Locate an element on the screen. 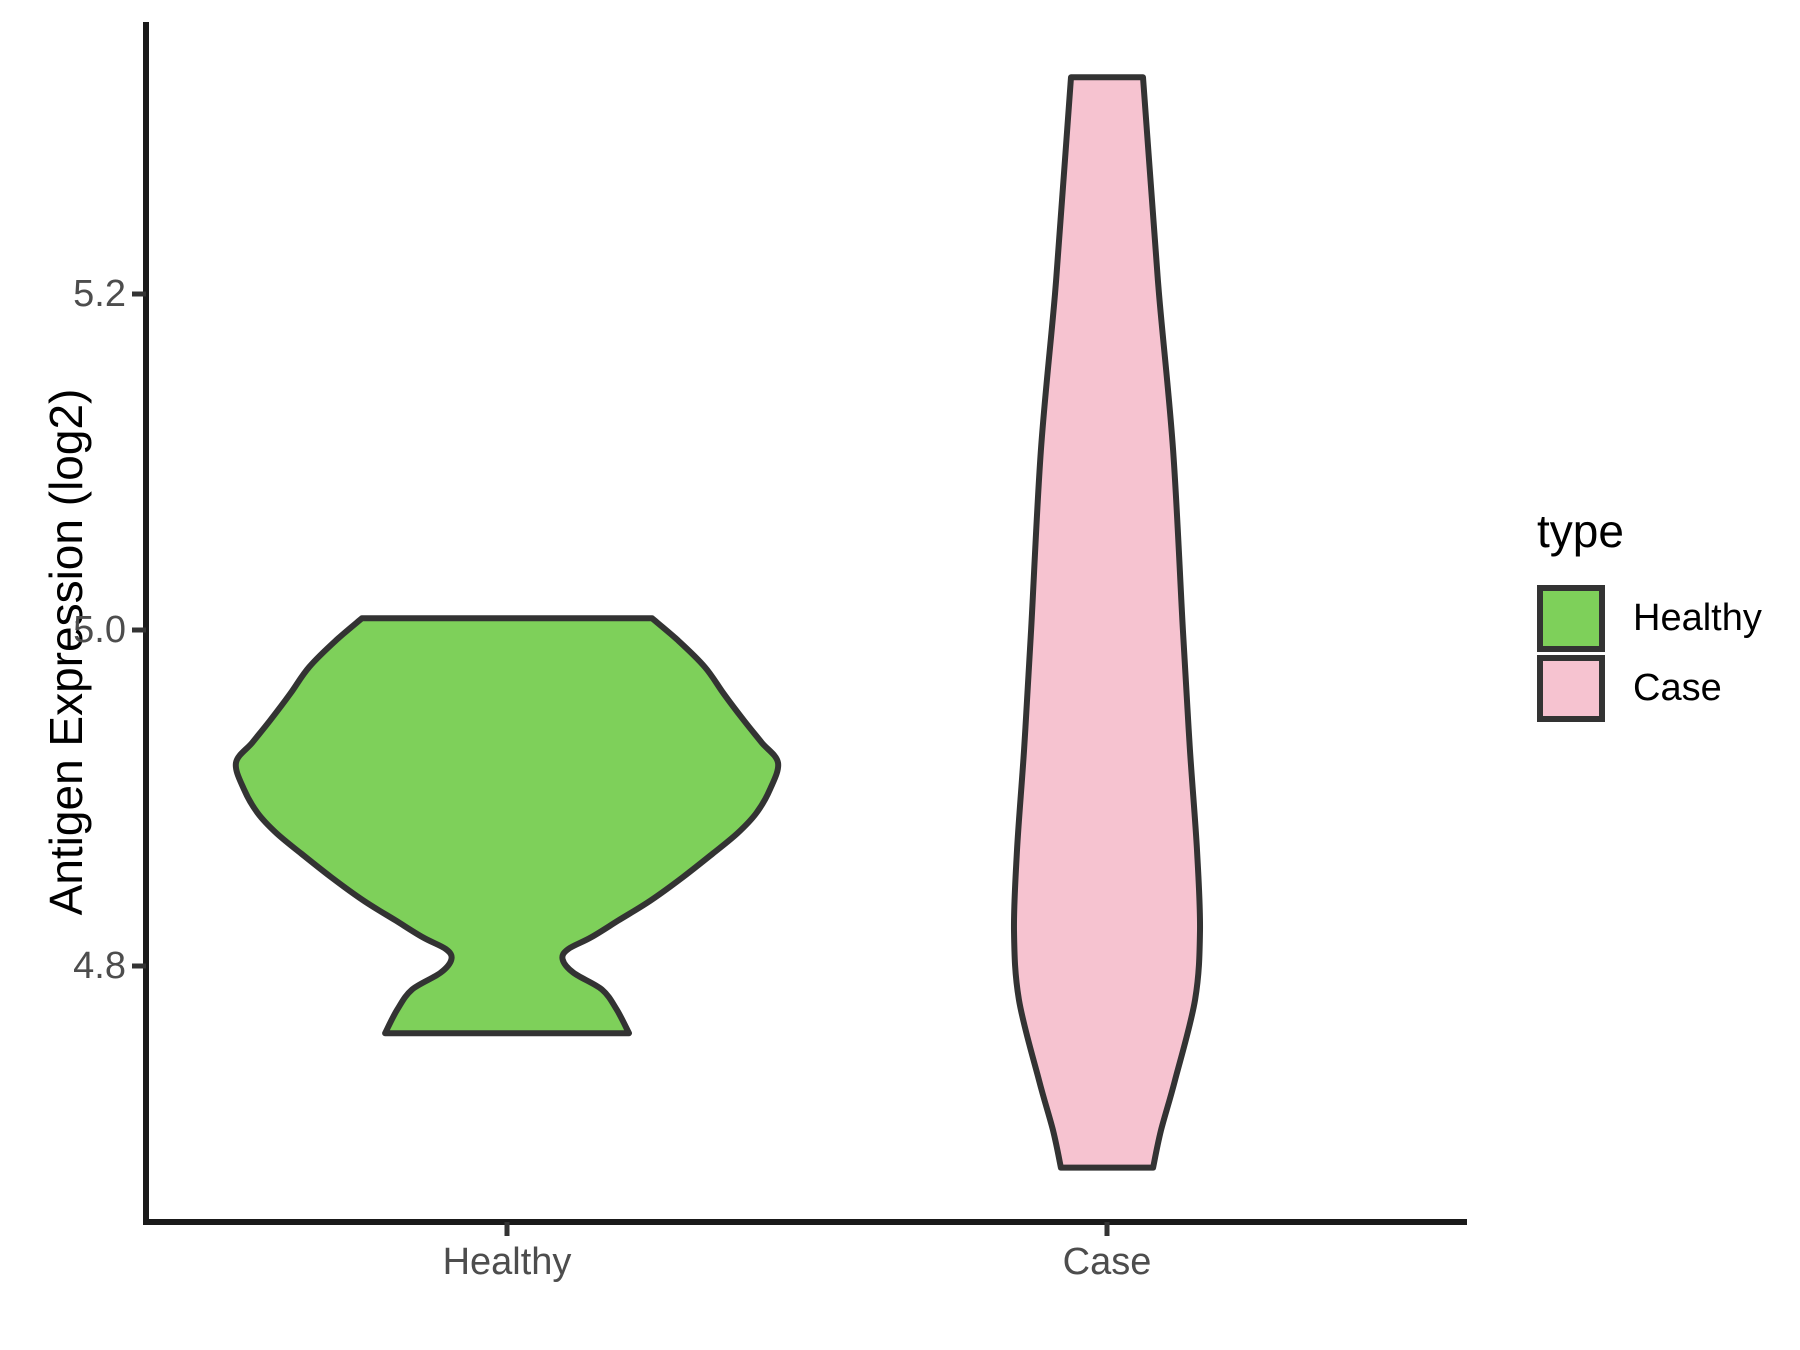 The image size is (1800, 1350). legend-title: type is located at coordinates (1580, 531).